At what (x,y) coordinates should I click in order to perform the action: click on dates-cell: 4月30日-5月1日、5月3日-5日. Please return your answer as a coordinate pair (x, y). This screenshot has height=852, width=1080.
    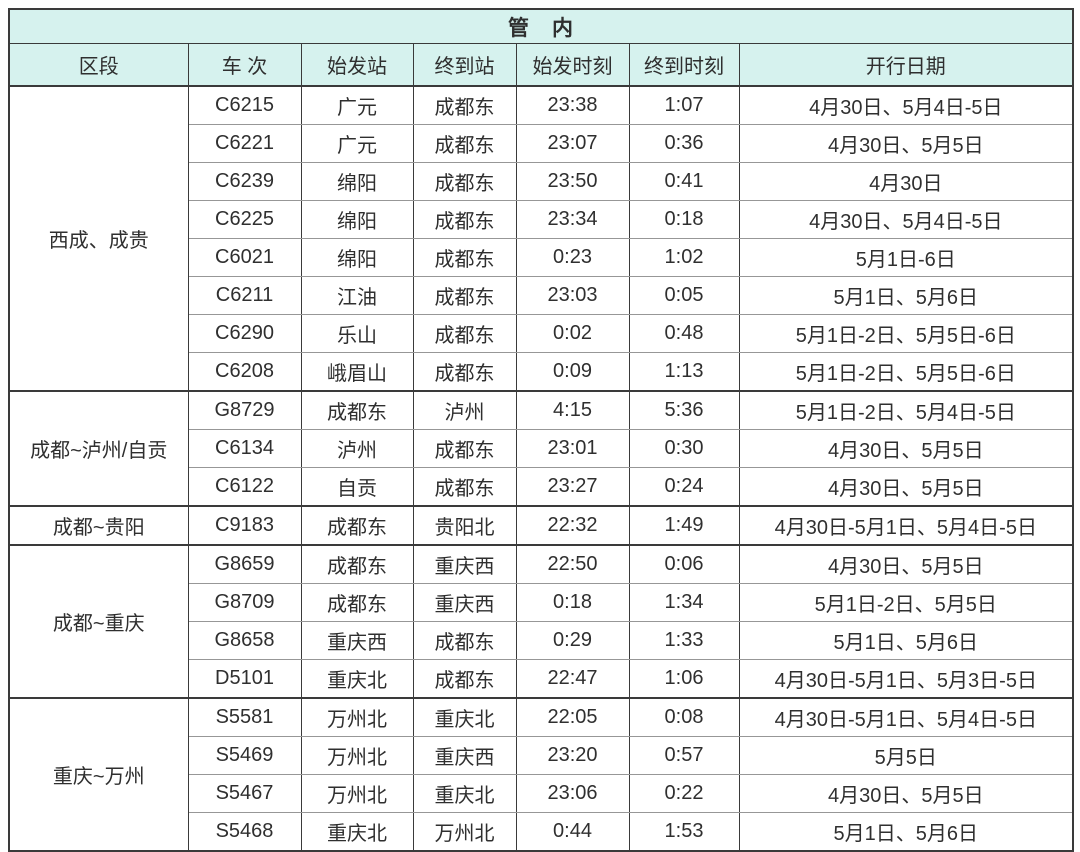
    Looking at the image, I should click on (906, 679).